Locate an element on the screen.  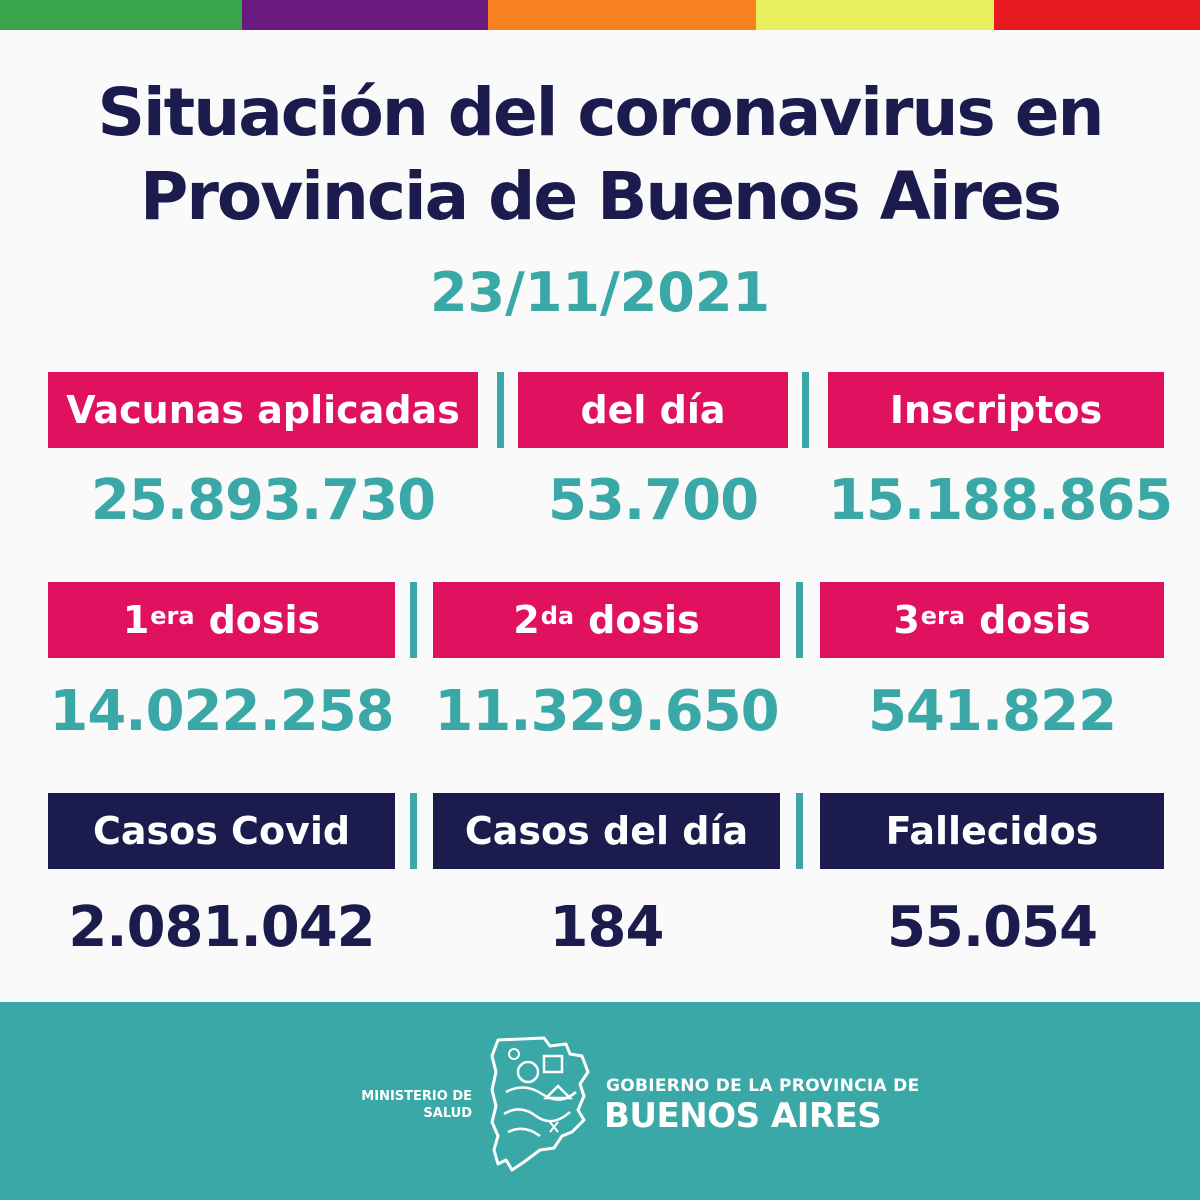
segunda-dosis-header: 2 da dosis is located at coordinates (606, 620).